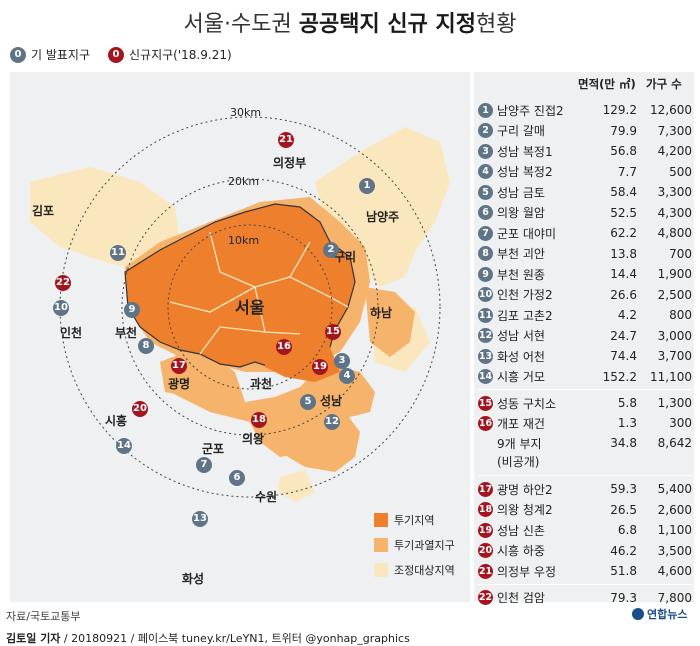 This screenshot has height=646, width=700. Describe the element at coordinates (585, 403) in the screenshot. I see `table-row: 15 성동 구치소 5.8 1,300` at that location.